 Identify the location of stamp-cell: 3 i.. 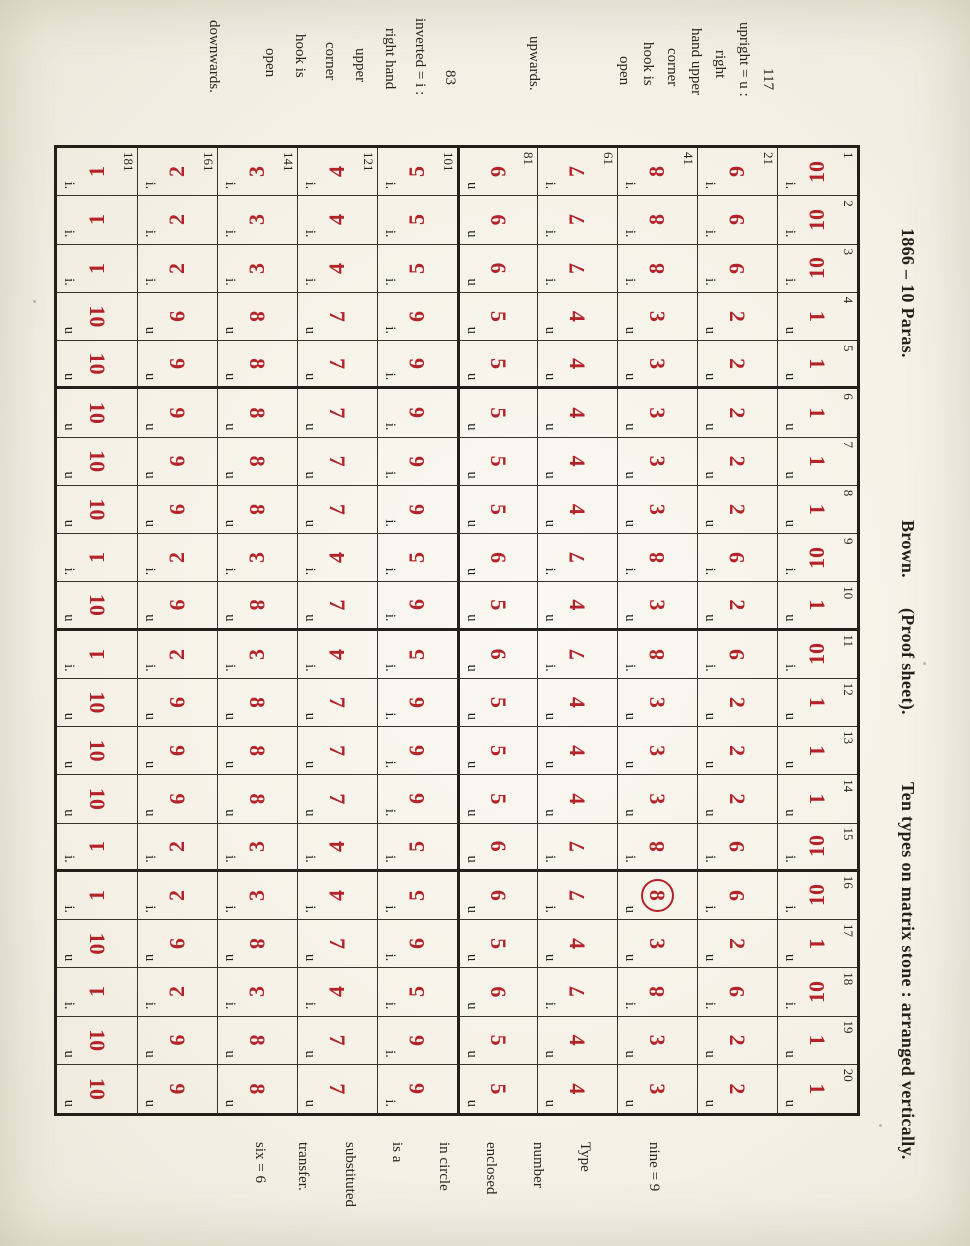
(257, 654).